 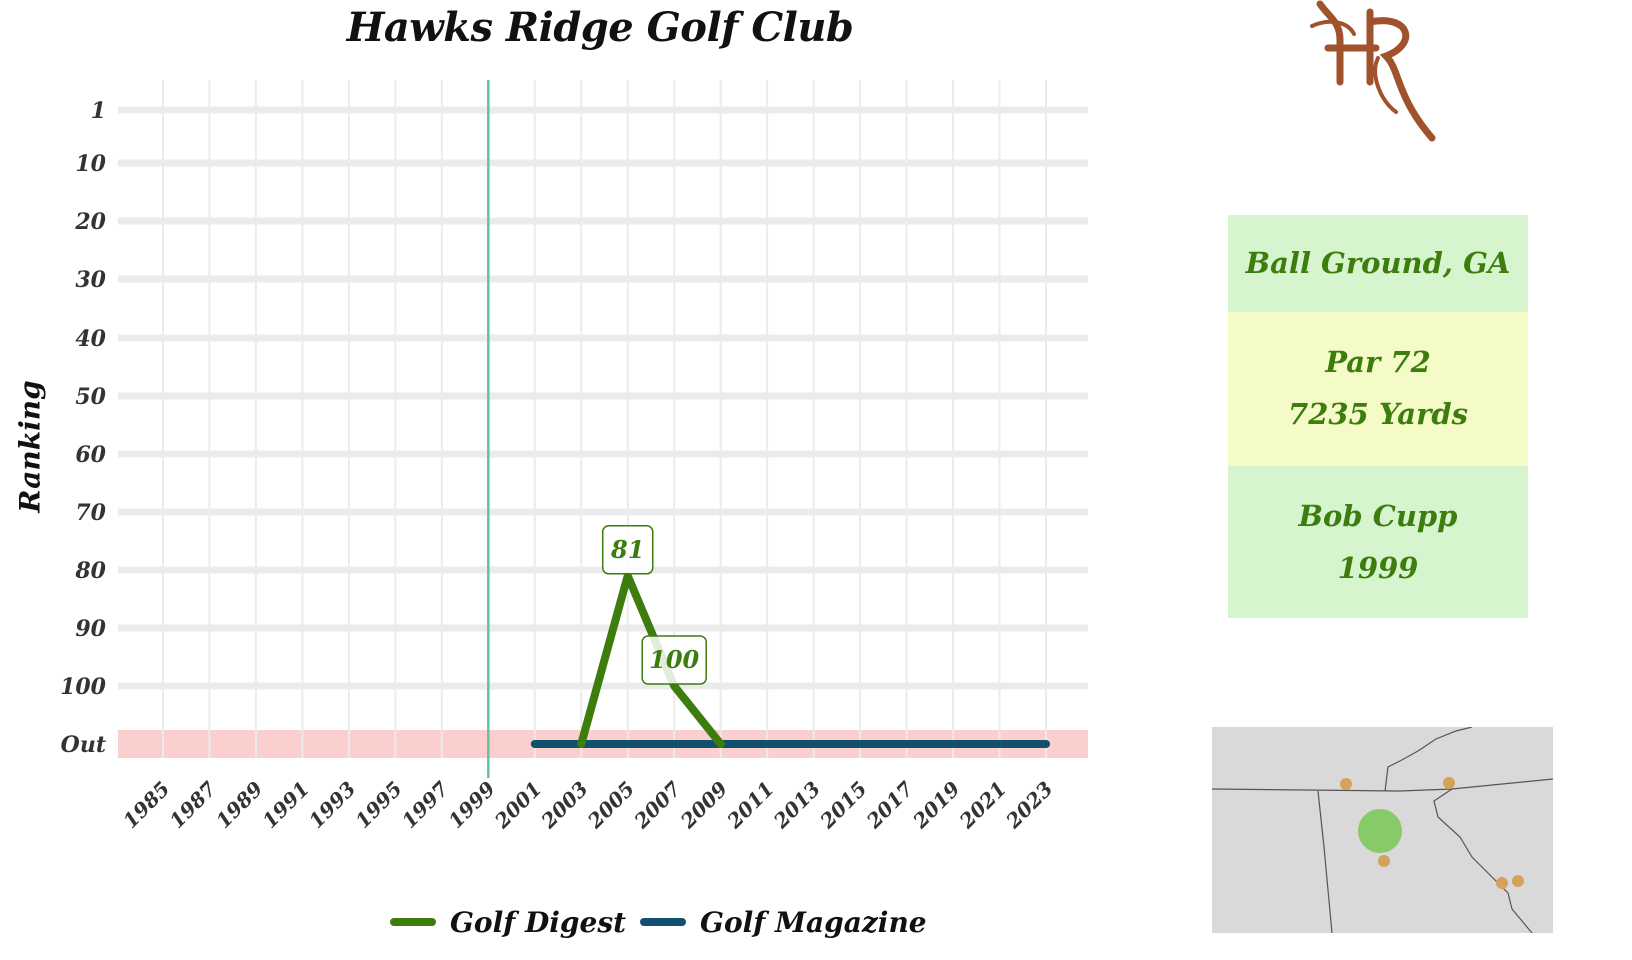 What do you see at coordinates (90, 397) in the screenshot?
I see `y-tick-label: 50` at bounding box center [90, 397].